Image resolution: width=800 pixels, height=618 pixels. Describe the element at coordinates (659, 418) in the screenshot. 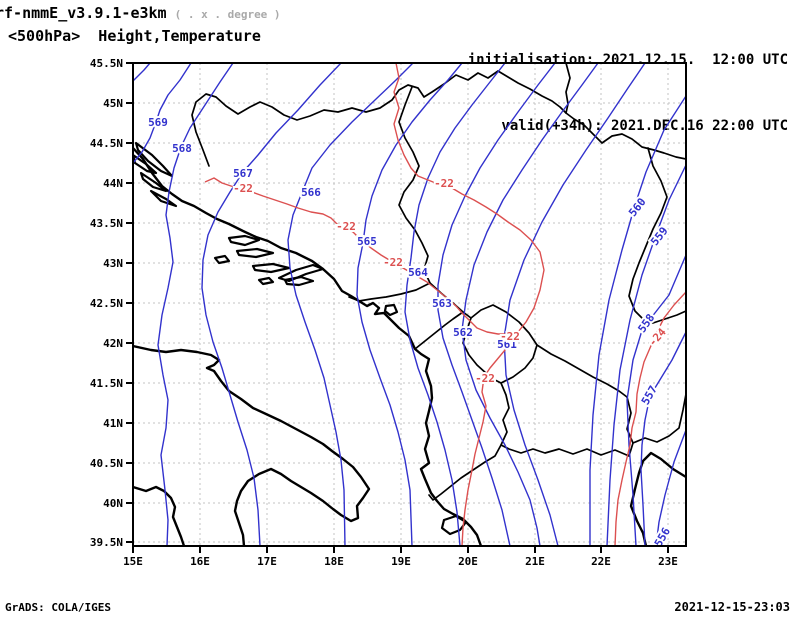

I see `border-bulgaria-greece` at that location.